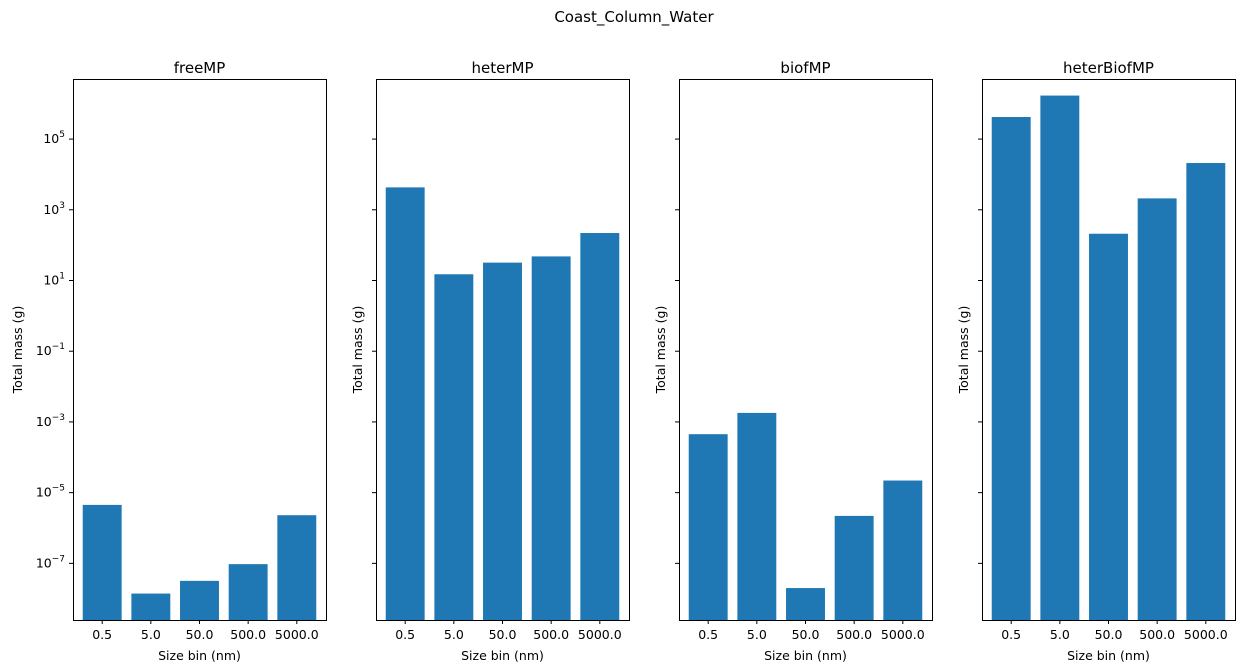 Image resolution: width=1245 pixels, height=672 pixels. What do you see at coordinates (708, 527) in the screenshot?
I see `bar-biofMP-0.5` at bounding box center [708, 527].